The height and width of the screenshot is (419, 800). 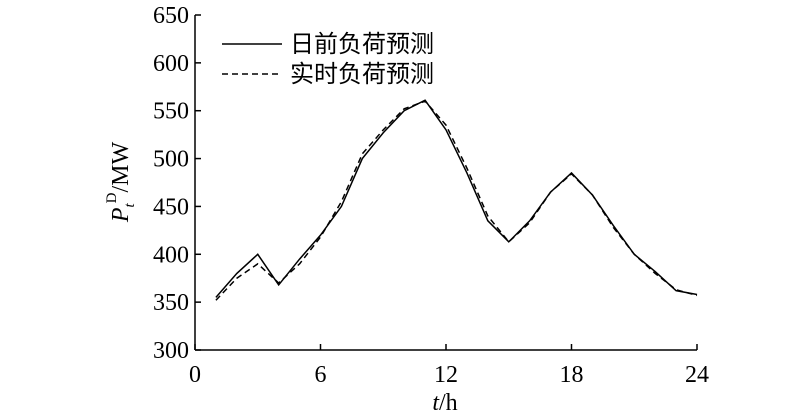 I want to click on y-tick-label: 500, so click(x=171, y=160).